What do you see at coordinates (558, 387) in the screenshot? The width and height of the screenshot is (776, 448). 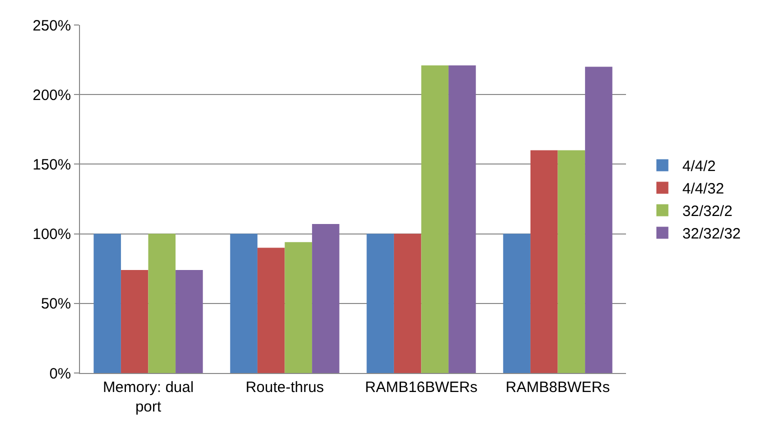 I see `x-tick-label: RAMB8BWERs` at bounding box center [558, 387].